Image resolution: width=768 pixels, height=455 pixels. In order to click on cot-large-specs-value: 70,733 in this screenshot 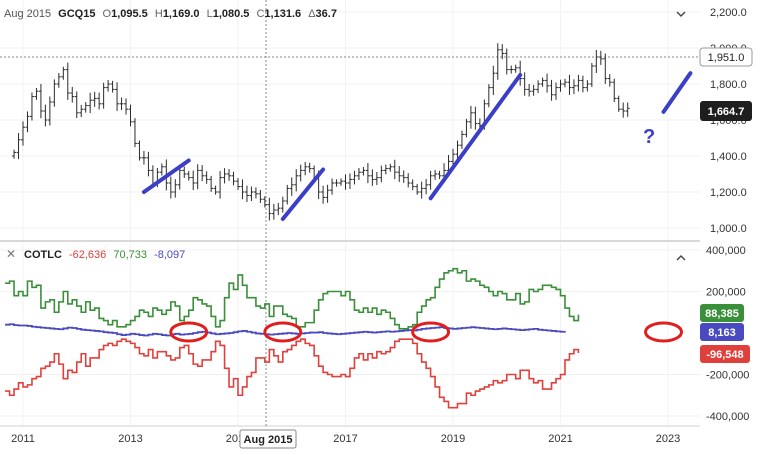, I will do `click(130, 255)`.